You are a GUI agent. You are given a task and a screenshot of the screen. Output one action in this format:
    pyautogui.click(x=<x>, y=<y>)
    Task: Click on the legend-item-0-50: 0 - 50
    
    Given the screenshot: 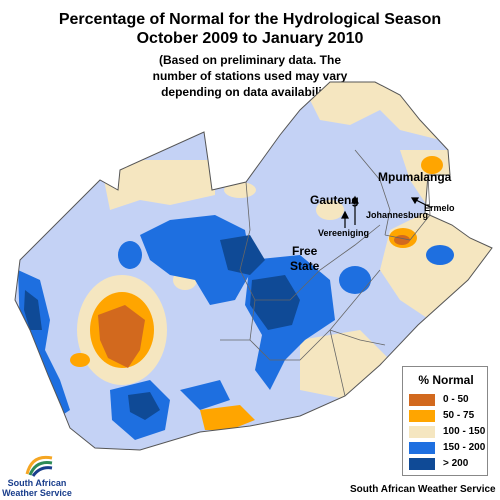 What is the action you would take?
    pyautogui.click(x=449, y=400)
    